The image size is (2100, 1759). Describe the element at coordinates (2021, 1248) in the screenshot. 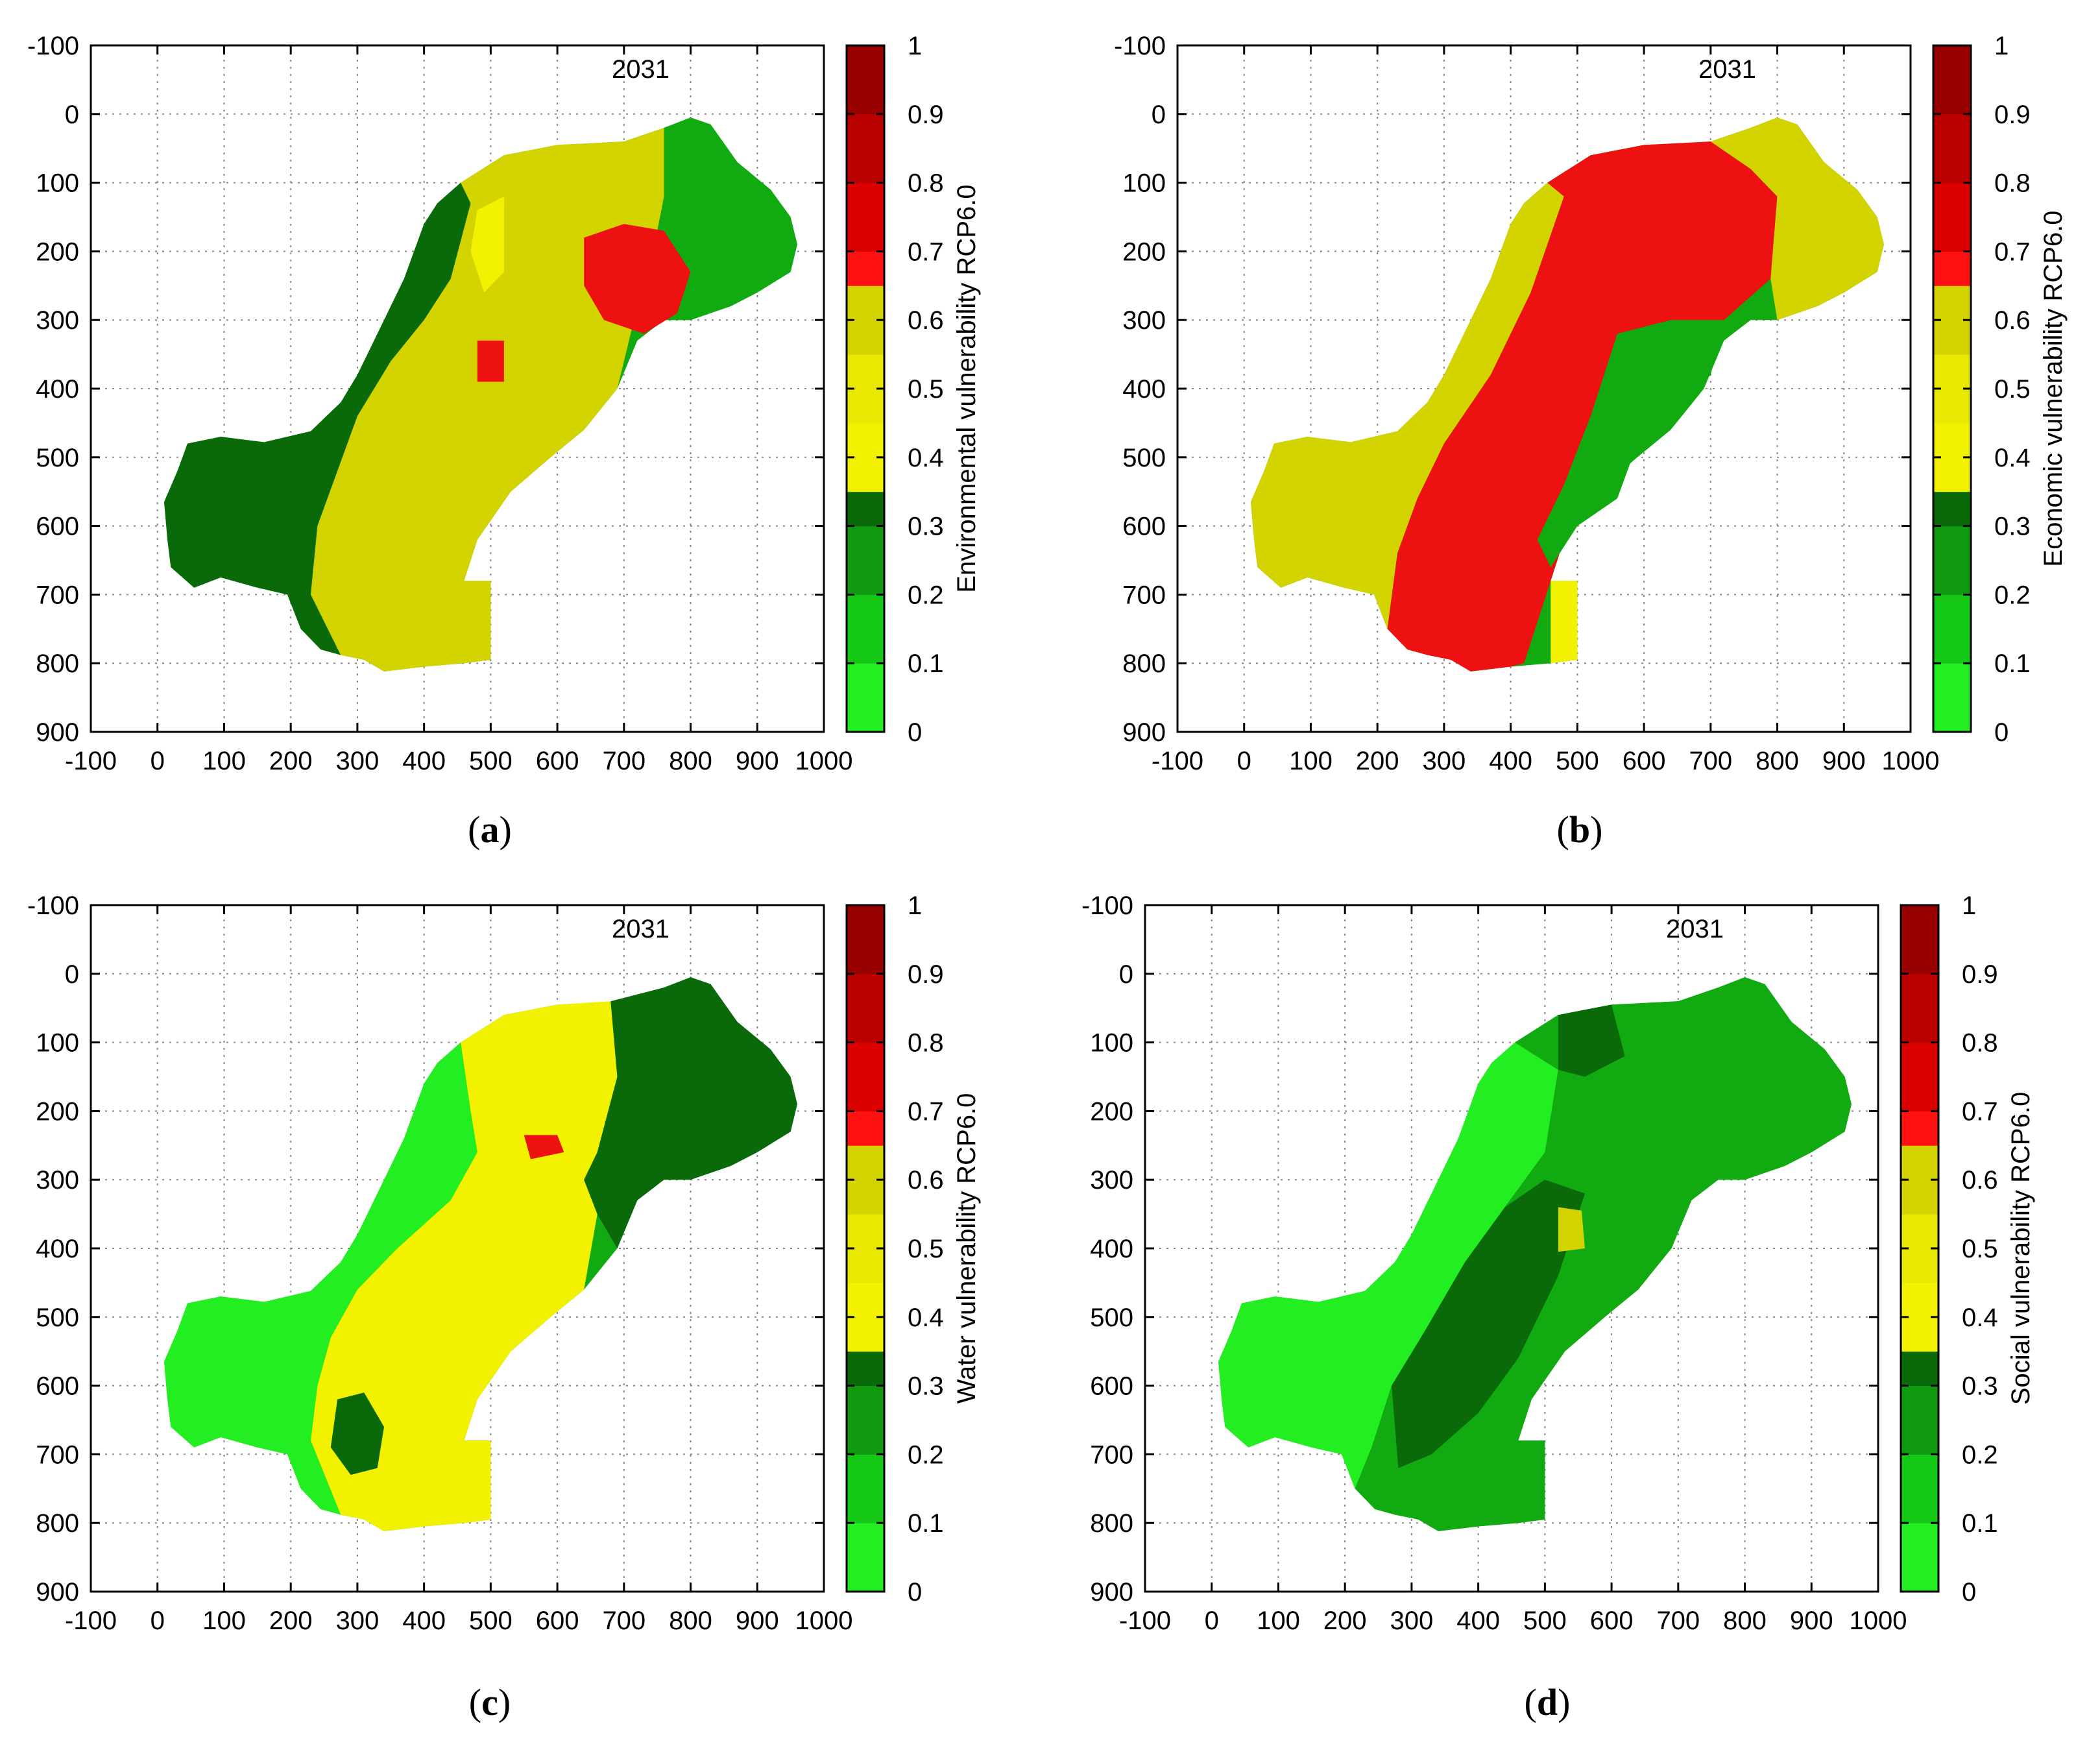

I see `colorbar-label: Social vulnerability RCP6.0` at that location.